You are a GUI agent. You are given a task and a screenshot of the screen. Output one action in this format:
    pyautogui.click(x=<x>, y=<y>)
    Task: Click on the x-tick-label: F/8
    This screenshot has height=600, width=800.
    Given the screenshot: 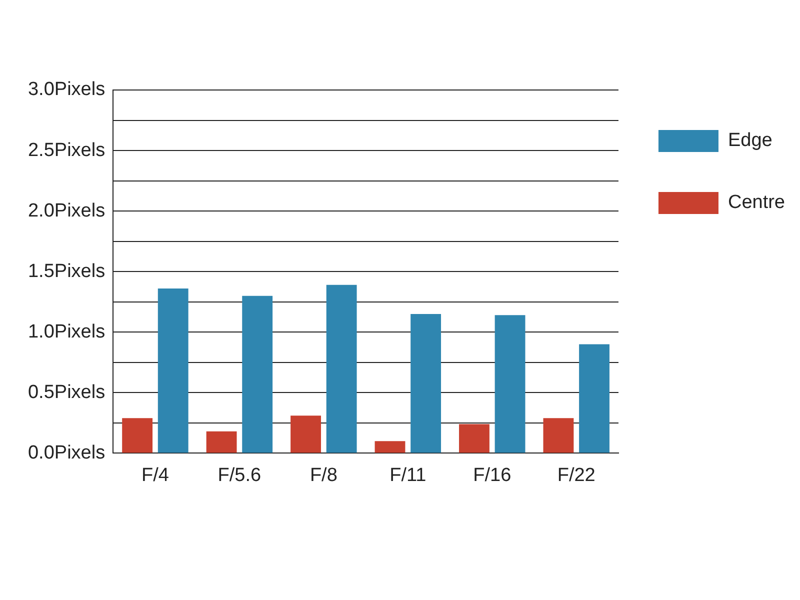 What is the action you would take?
    pyautogui.click(x=324, y=475)
    